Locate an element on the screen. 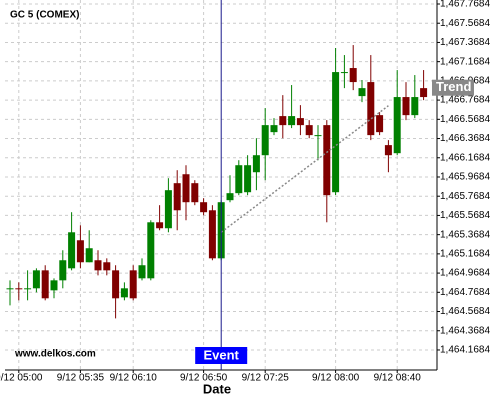 The image size is (500, 400). y-tick-label: 1,467.3684 is located at coordinates (465, 42).